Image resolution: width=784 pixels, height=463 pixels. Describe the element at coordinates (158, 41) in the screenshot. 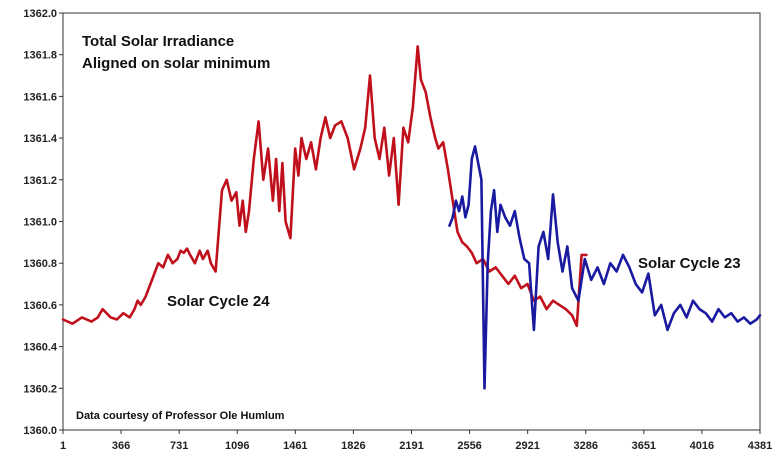

I see `chart-title-line-1: Total Solar Irradiance` at that location.